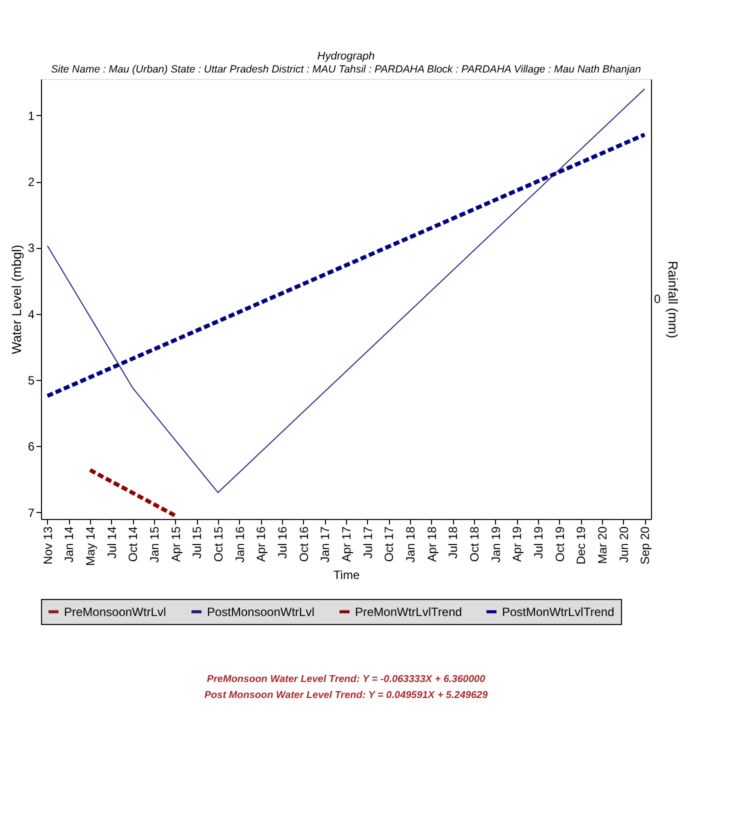 This screenshot has height=837, width=752. I want to click on x-tick-label: Jan 17, so click(325, 544).